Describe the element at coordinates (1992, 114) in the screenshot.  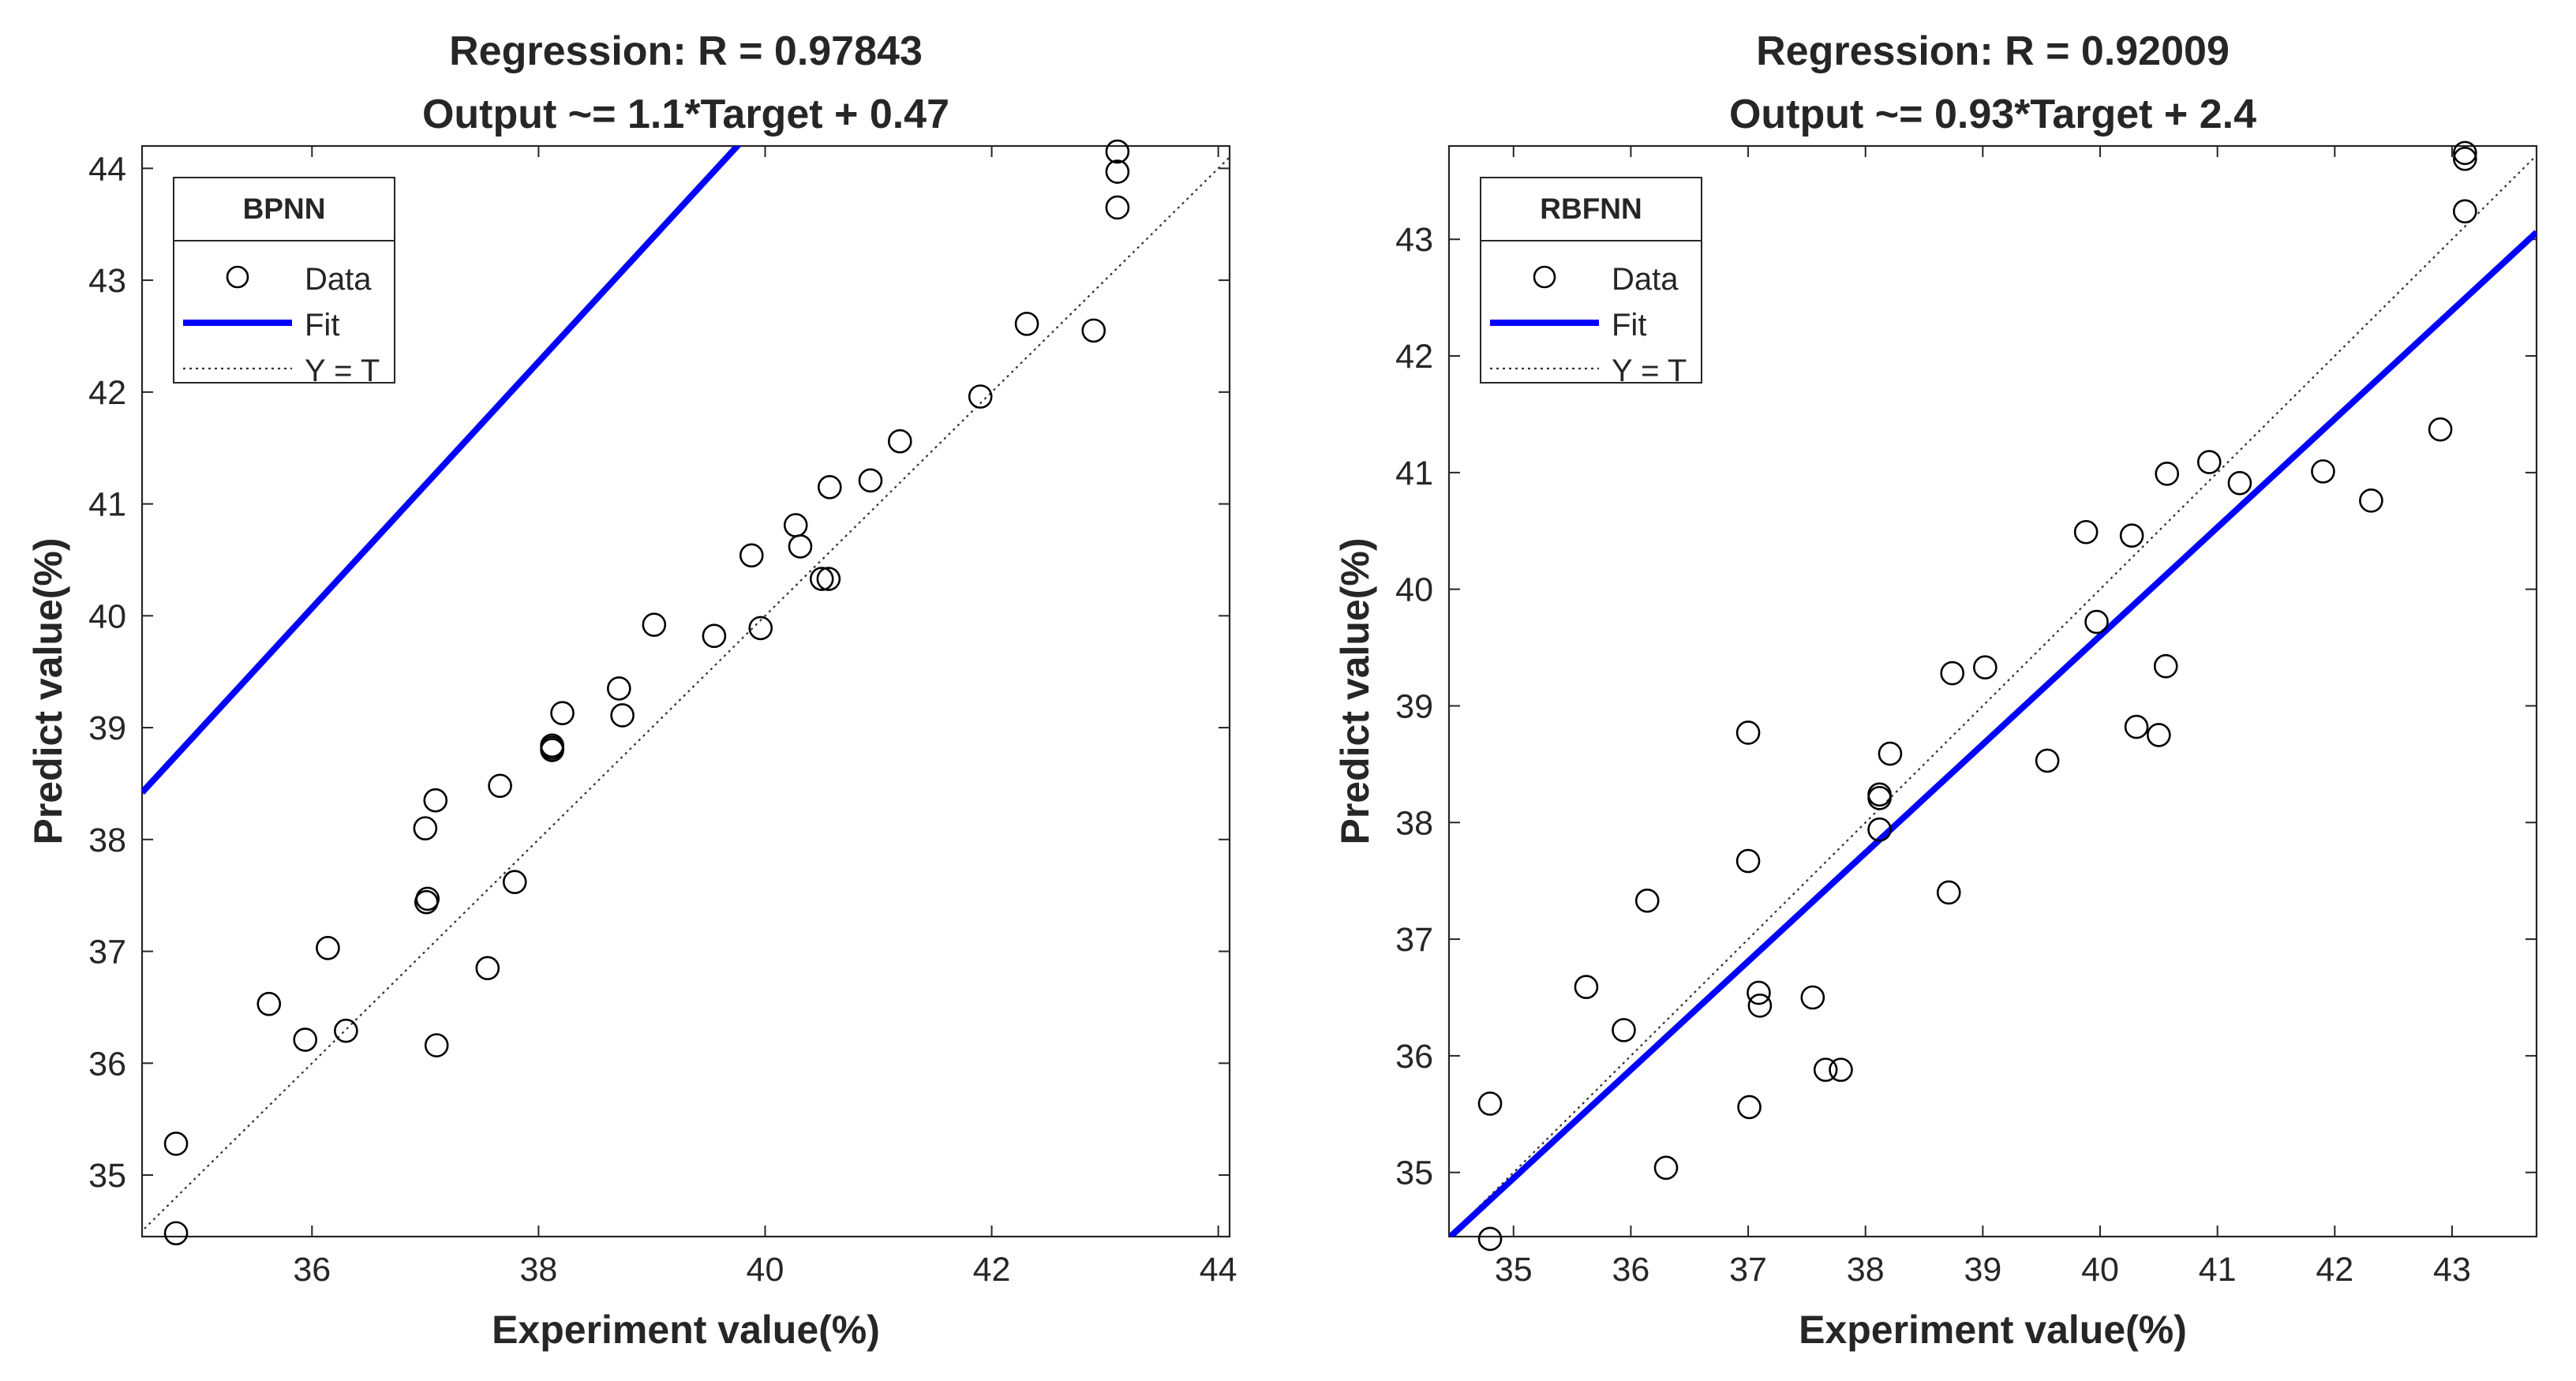
I see `chart-subtitle: Output ~= 0.93*Target + 2.4` at that location.